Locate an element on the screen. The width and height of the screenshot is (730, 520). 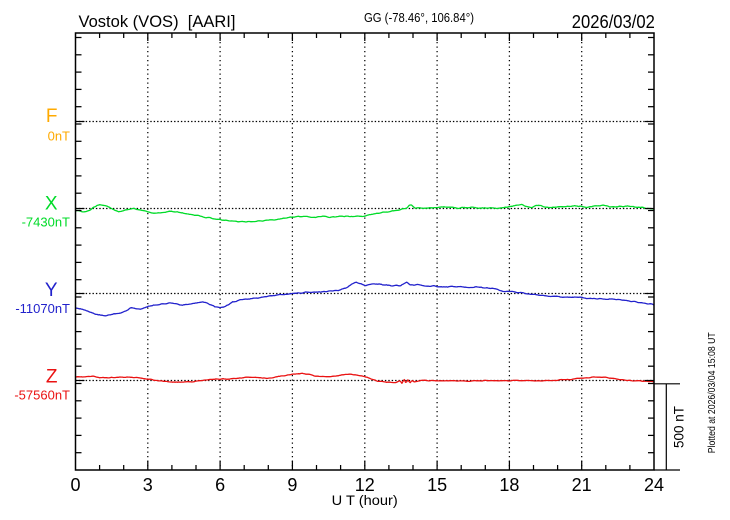
svg-text: 3 is located at coordinates (148, 485).